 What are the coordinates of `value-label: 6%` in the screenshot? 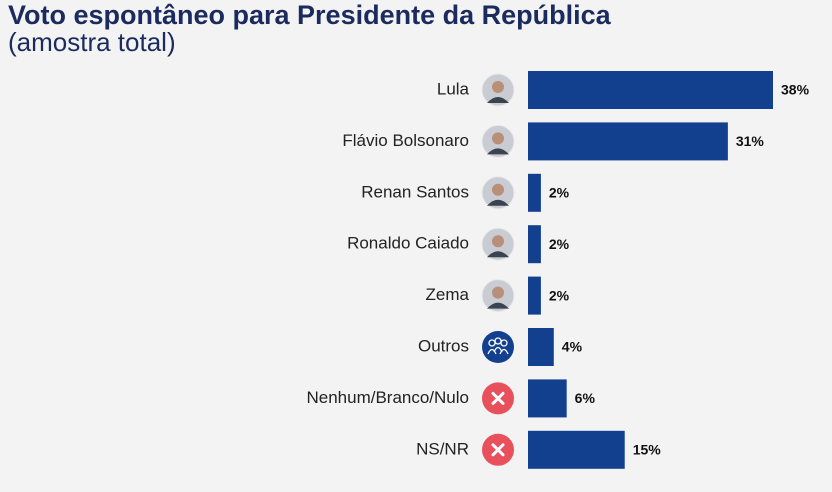 It's located at (585, 398).